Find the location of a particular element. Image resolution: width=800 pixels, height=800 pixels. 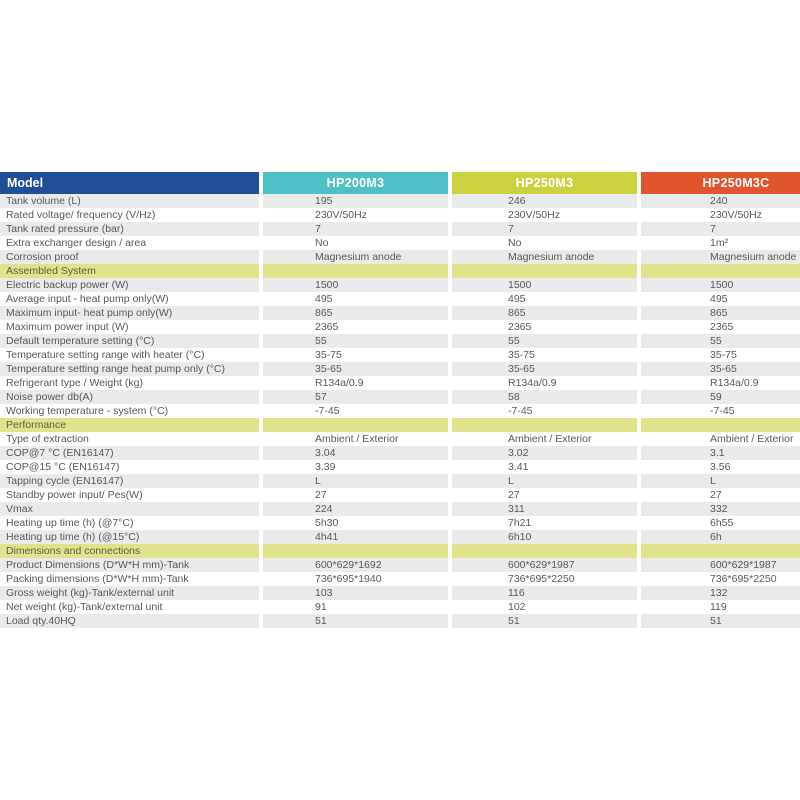

spec-value-hp250m3c: 35-75 is located at coordinates (720, 355).